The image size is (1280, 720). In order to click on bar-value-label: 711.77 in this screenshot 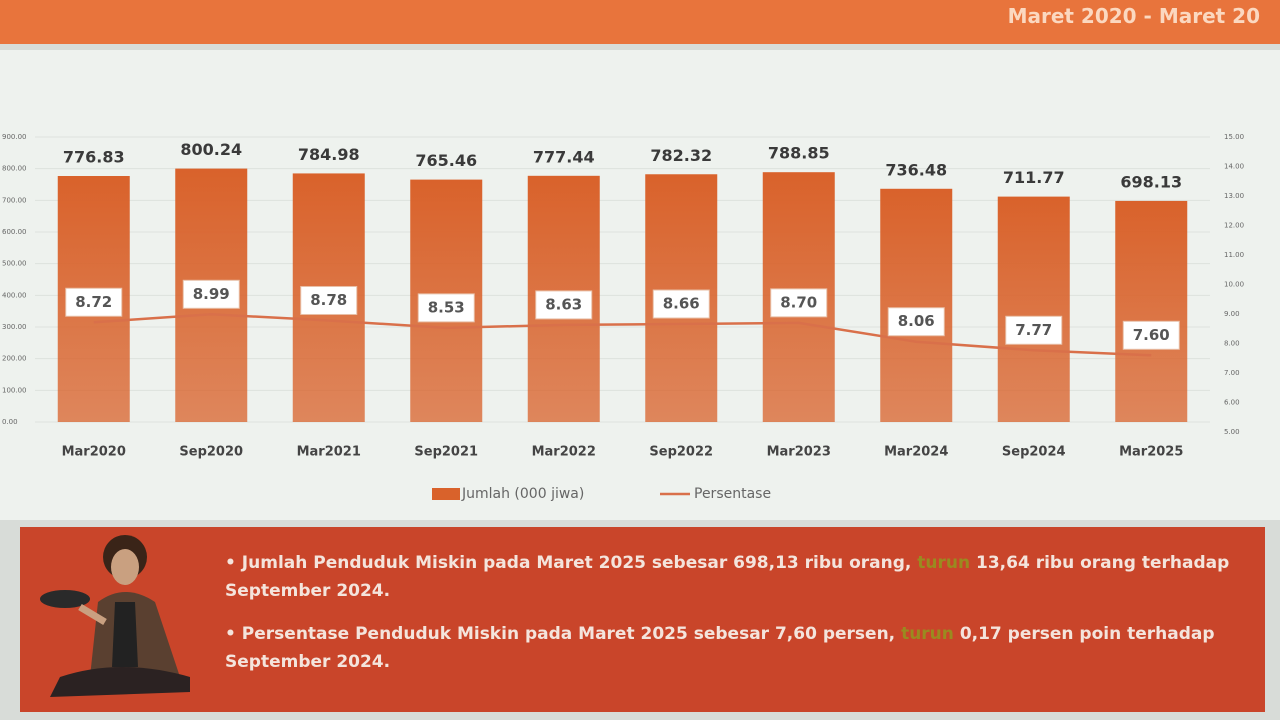, I will do `click(1034, 177)`.